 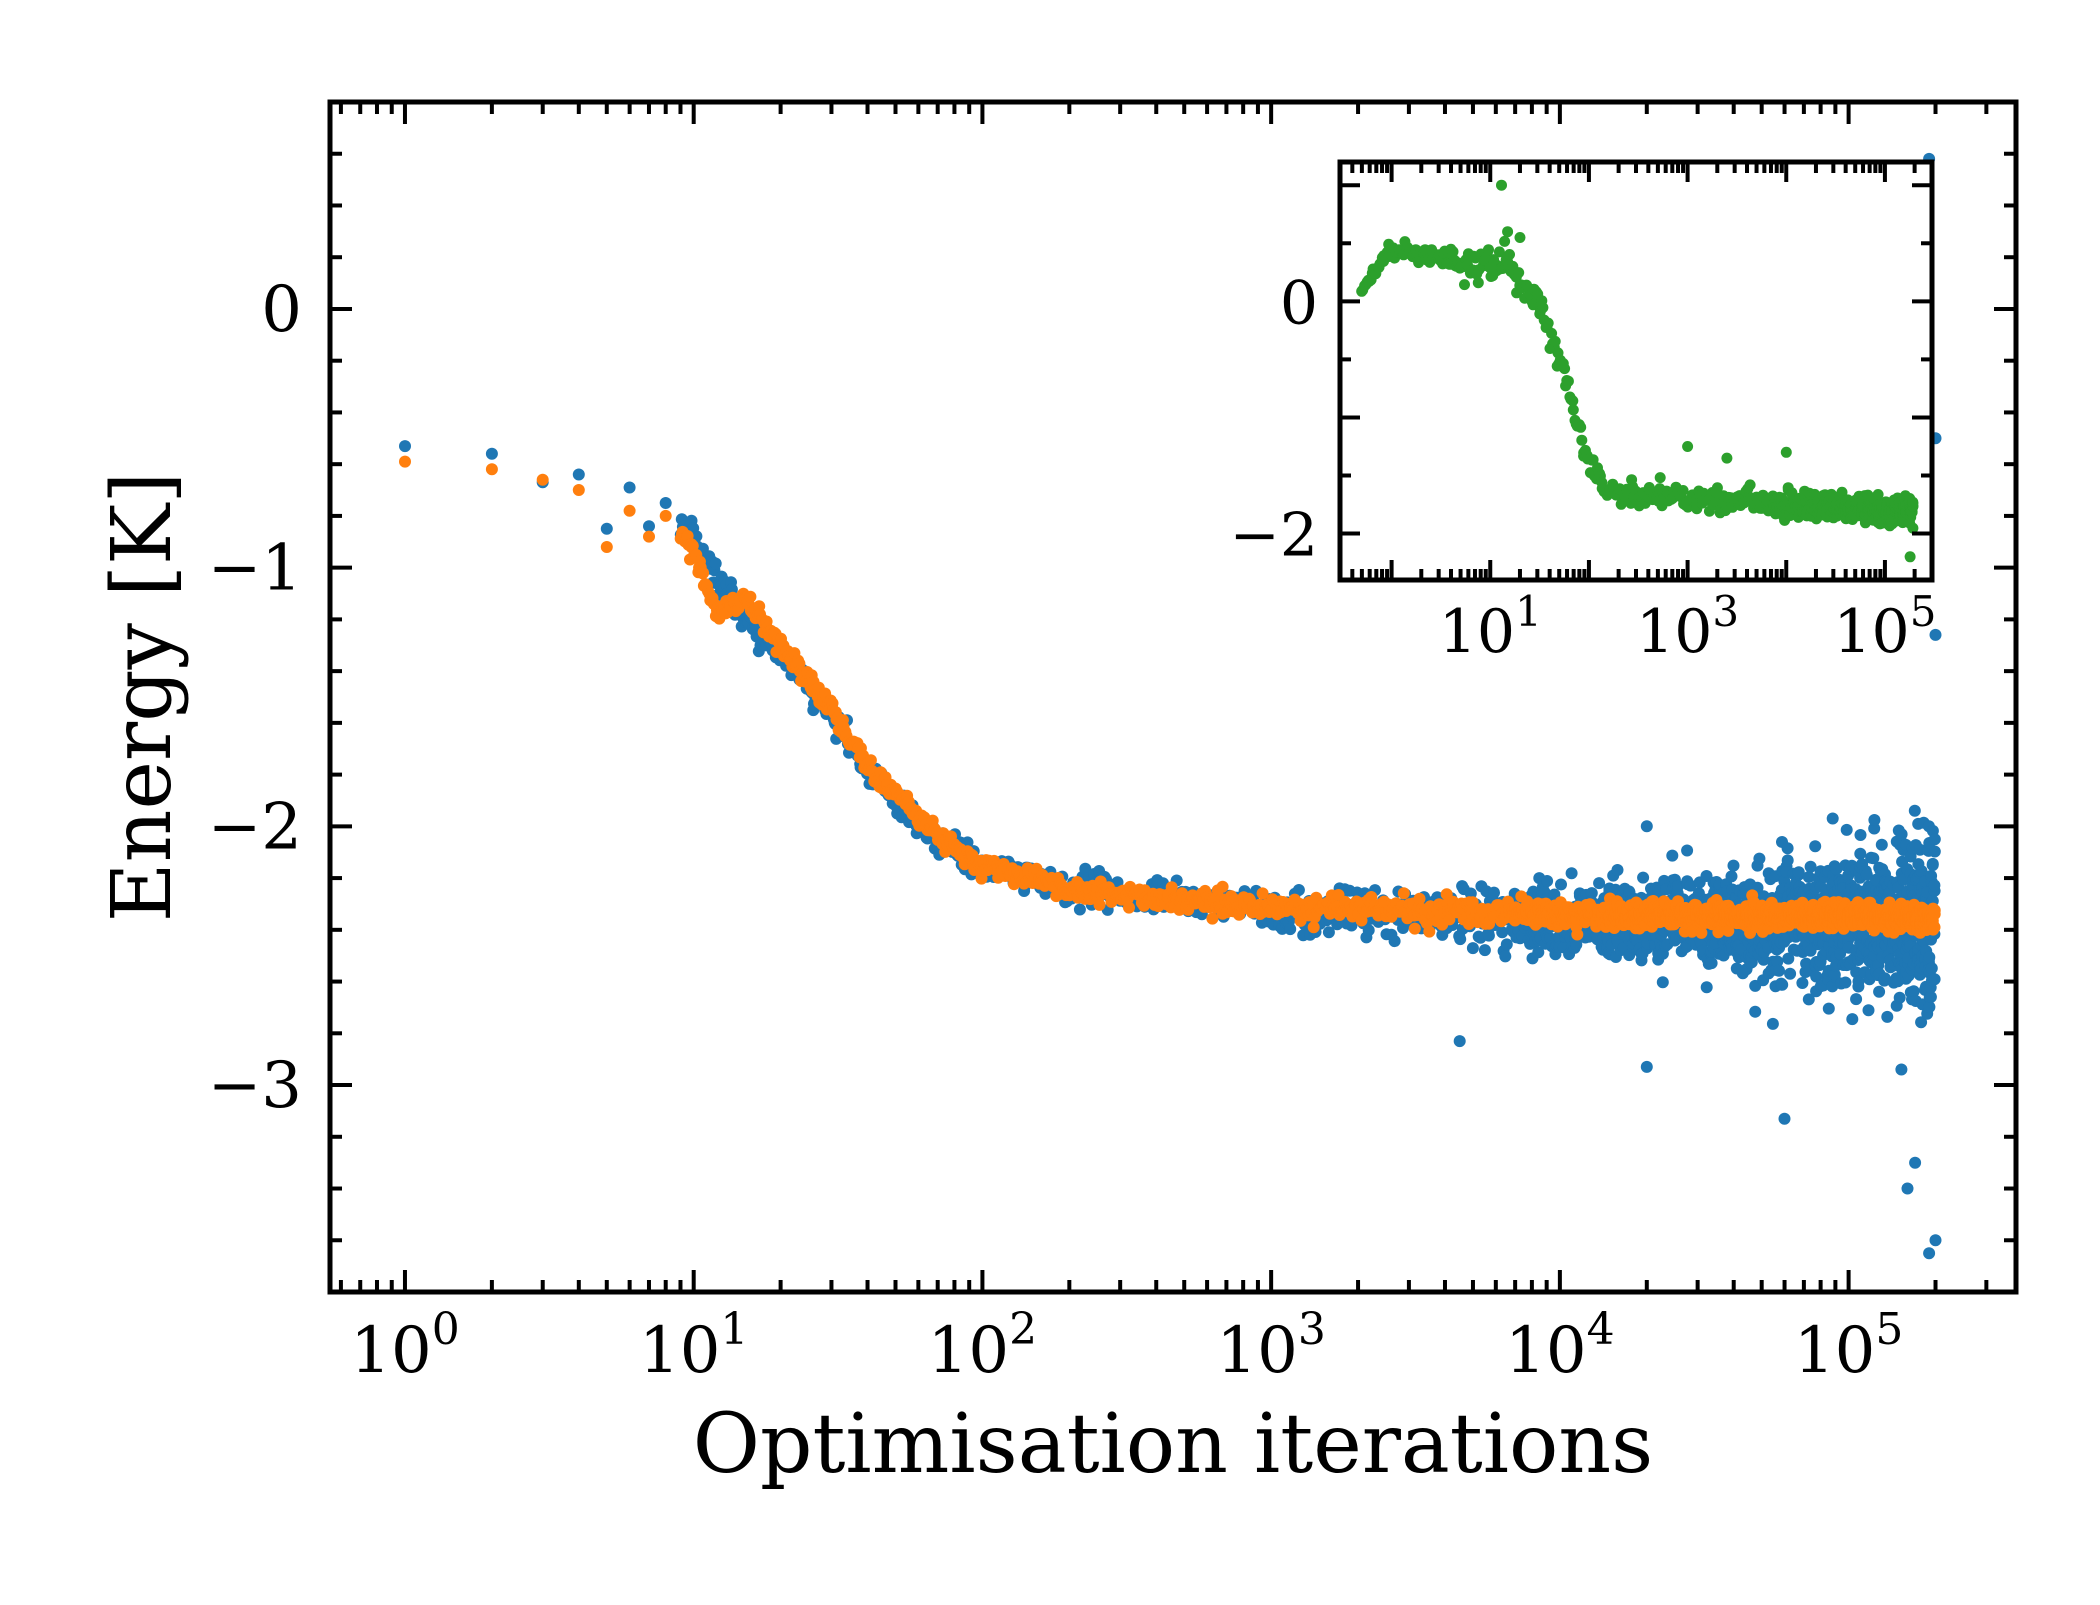 What do you see at coordinates (255, 1086) in the screenshot?
I see `y-tick-label: −3` at bounding box center [255, 1086].